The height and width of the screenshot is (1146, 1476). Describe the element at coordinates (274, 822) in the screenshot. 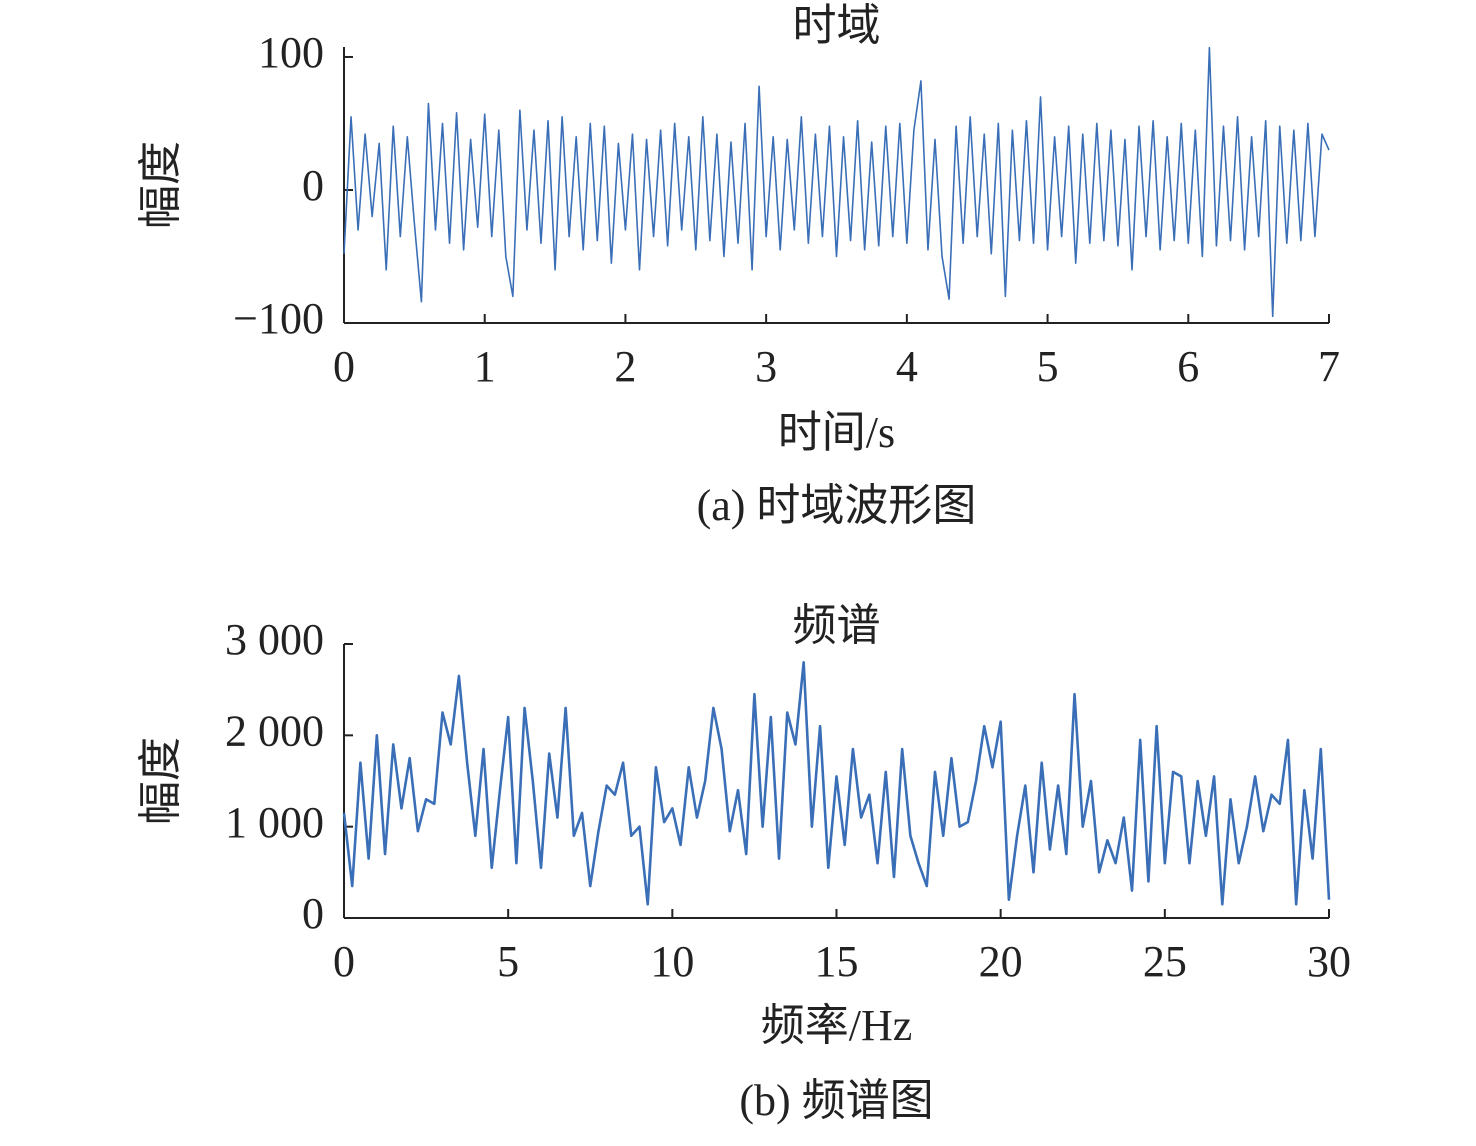

I see `y-tick-label: 1 000` at that location.